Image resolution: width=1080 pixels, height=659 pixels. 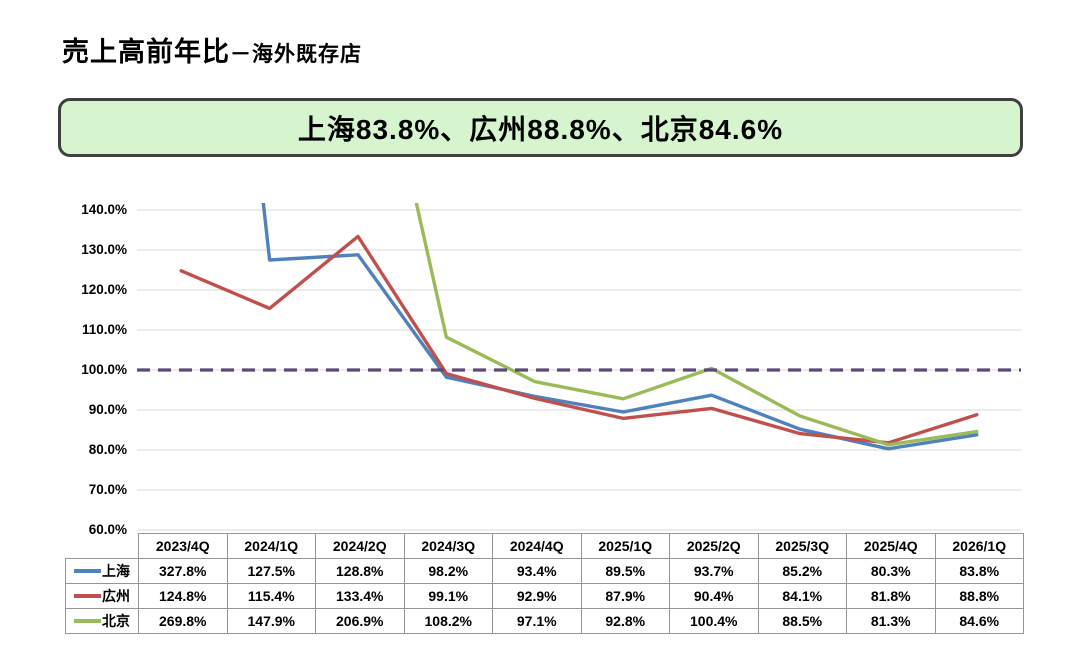 I want to click on value-cell: 93.7%, so click(x=714, y=571).